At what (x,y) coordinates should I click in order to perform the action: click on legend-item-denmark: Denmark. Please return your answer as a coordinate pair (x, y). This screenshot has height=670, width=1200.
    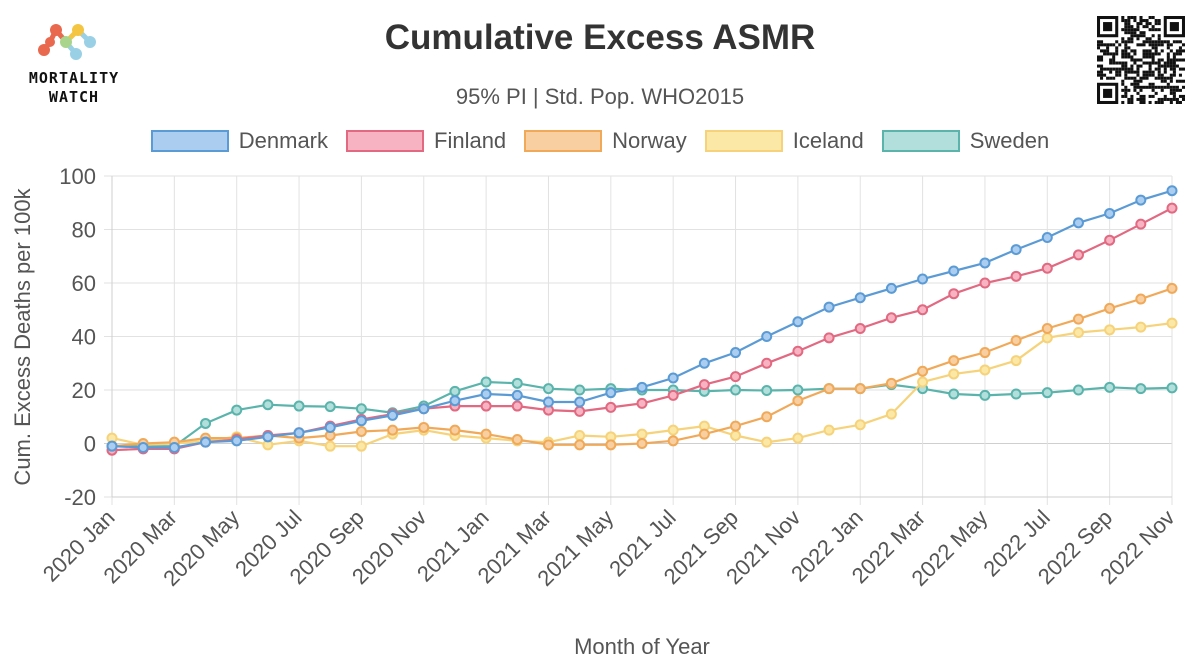
    Looking at the image, I should click on (239, 141).